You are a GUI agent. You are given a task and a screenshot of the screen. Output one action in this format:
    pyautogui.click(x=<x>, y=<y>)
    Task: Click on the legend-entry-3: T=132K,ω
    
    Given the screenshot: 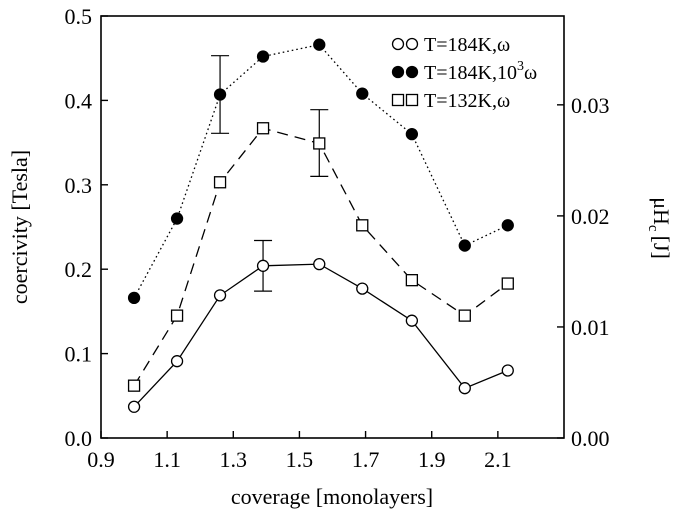 What is the action you would take?
    pyautogui.click(x=450, y=101)
    